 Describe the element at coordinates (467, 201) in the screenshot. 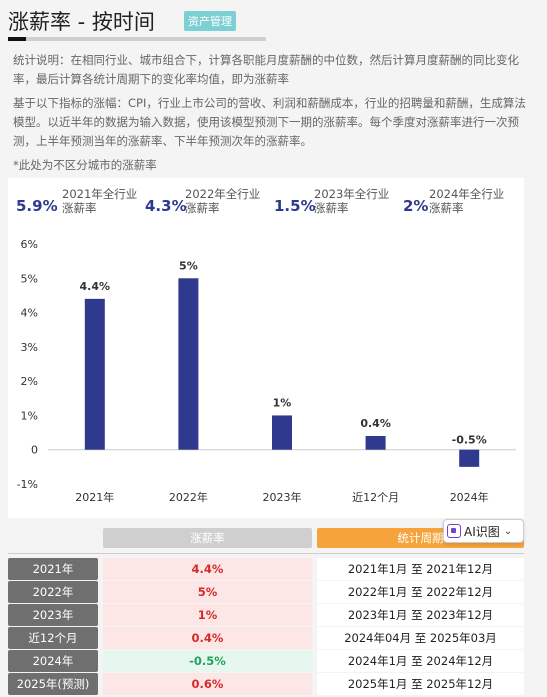

I see `summary-label: 2024年全行业 涨薪率` at that location.